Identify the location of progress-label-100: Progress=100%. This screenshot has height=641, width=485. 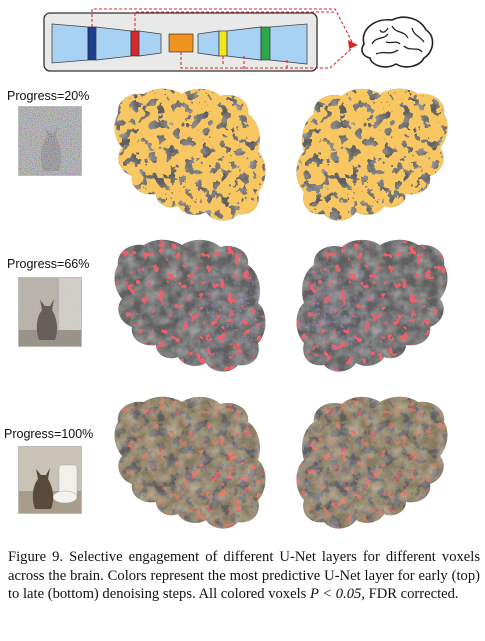
(49, 434).